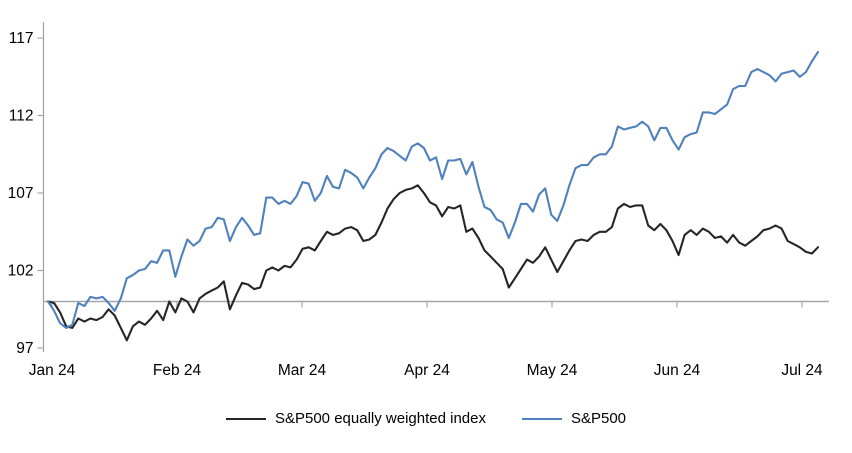 This screenshot has height=453, width=852. Describe the element at coordinates (598, 418) in the screenshot. I see `legend-label-sp500: S&P500` at that location.